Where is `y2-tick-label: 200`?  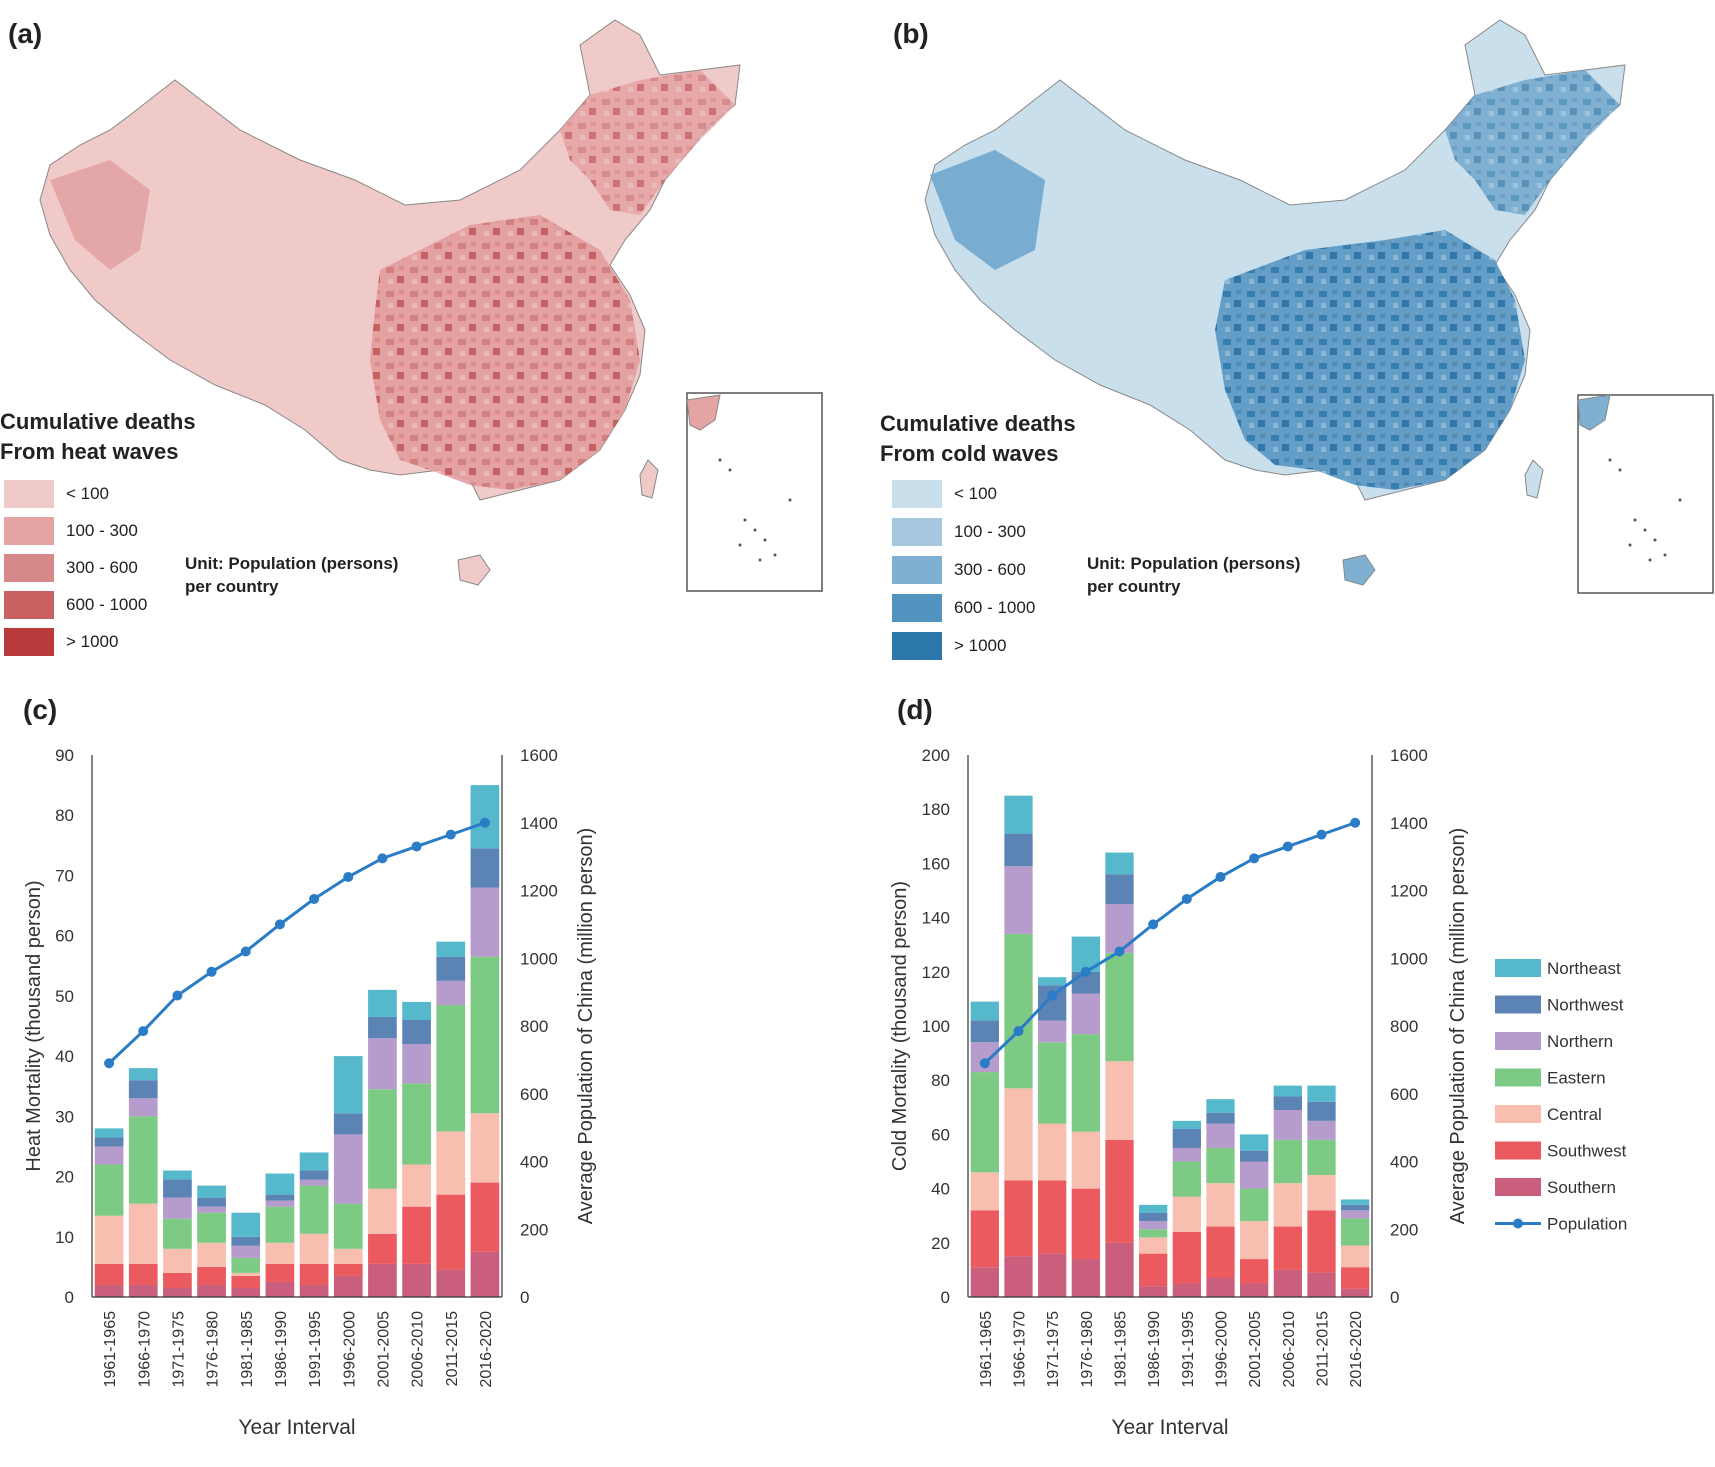
y2-tick-label: 200 is located at coordinates (534, 1229).